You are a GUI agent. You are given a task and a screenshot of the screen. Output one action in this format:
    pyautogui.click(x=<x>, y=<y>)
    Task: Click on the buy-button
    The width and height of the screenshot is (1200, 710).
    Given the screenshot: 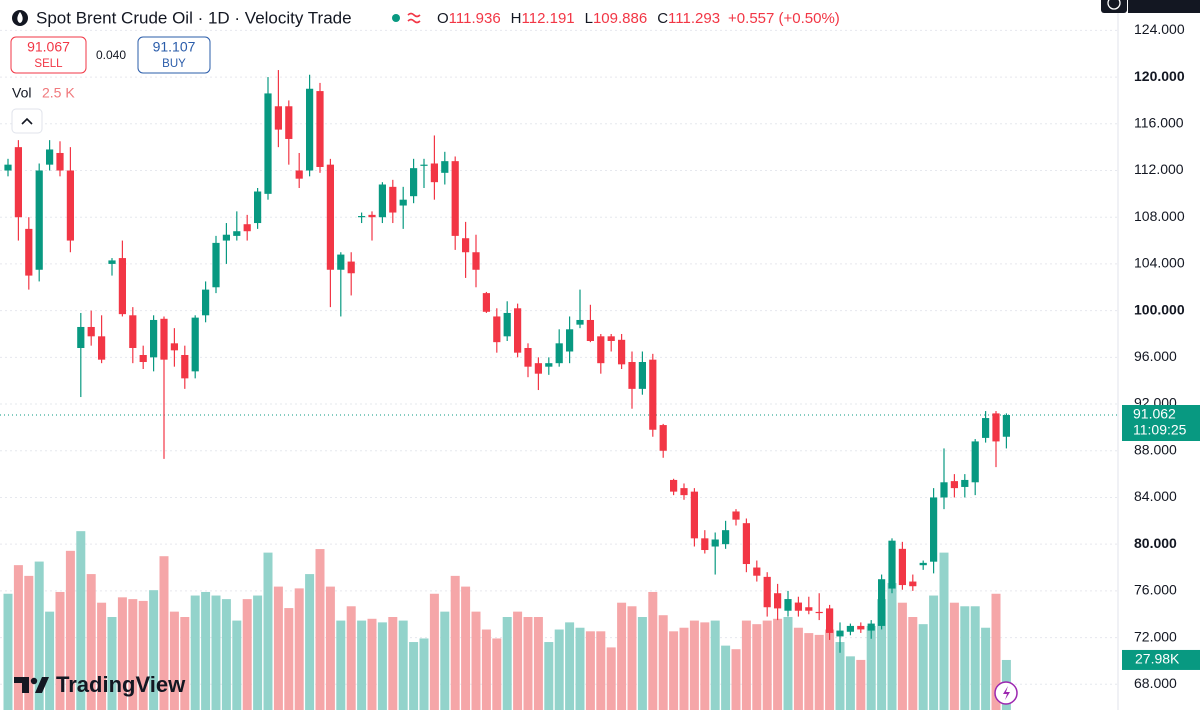 What is the action you would take?
    pyautogui.click(x=174, y=55)
    